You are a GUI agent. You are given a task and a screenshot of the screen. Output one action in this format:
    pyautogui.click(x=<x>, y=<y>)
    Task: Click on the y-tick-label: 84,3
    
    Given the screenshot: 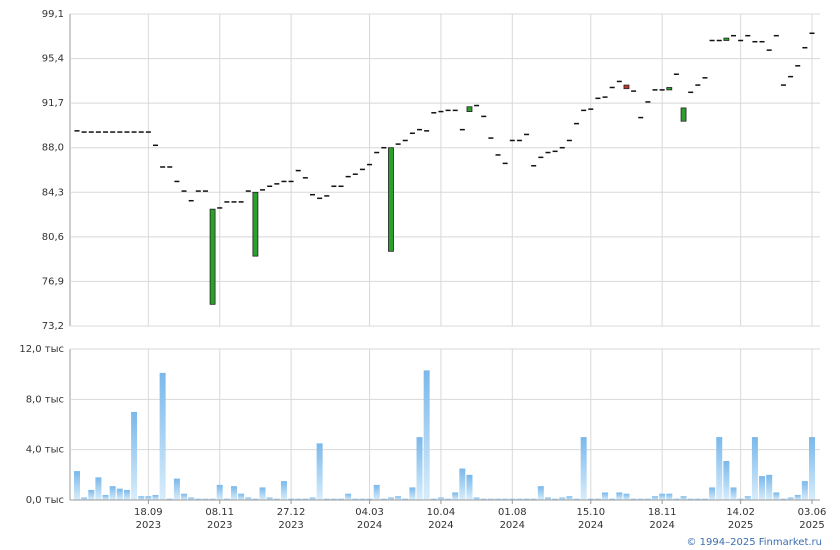 What is the action you would take?
    pyautogui.click(x=53, y=192)
    